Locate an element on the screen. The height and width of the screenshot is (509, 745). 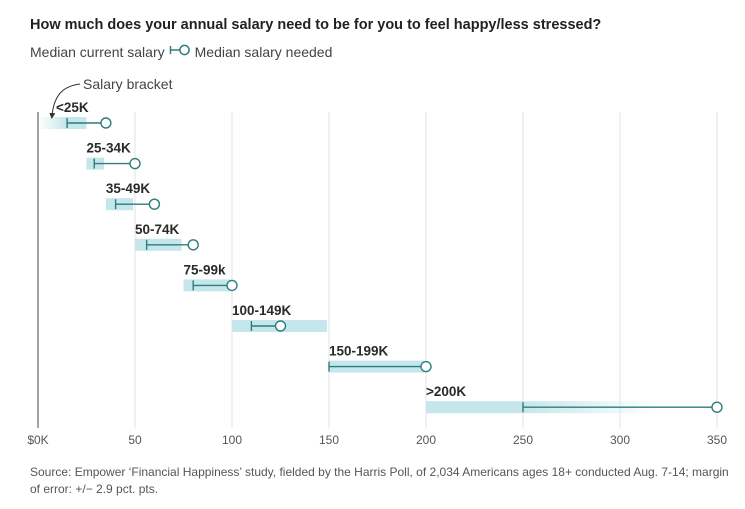
bracket-label: 75-99k is located at coordinates (205, 269).